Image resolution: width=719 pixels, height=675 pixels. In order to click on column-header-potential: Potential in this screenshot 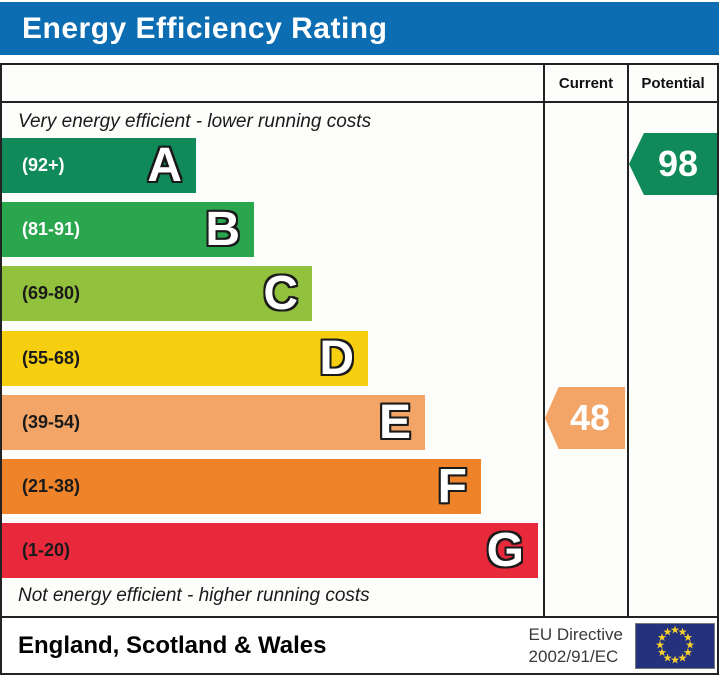, I will do `click(673, 83)`.